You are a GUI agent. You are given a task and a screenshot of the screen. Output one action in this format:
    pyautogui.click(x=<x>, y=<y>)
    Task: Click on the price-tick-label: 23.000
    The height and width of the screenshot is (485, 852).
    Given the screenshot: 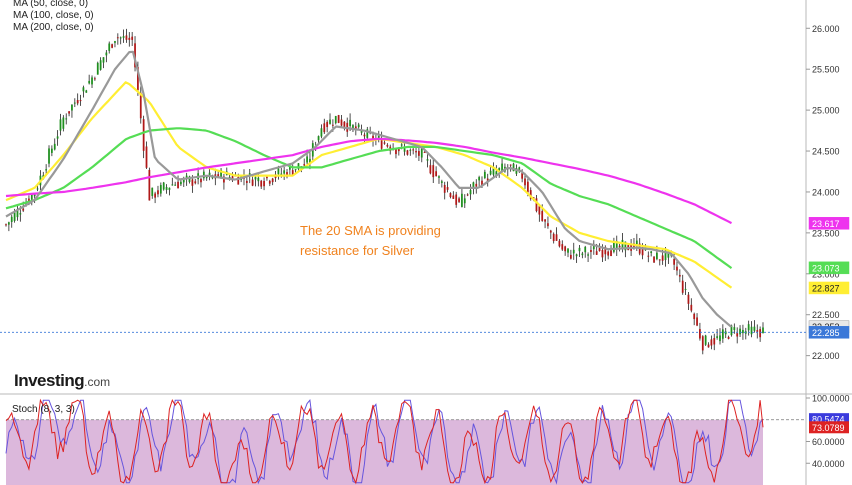 What is the action you would take?
    pyautogui.click(x=826, y=274)
    